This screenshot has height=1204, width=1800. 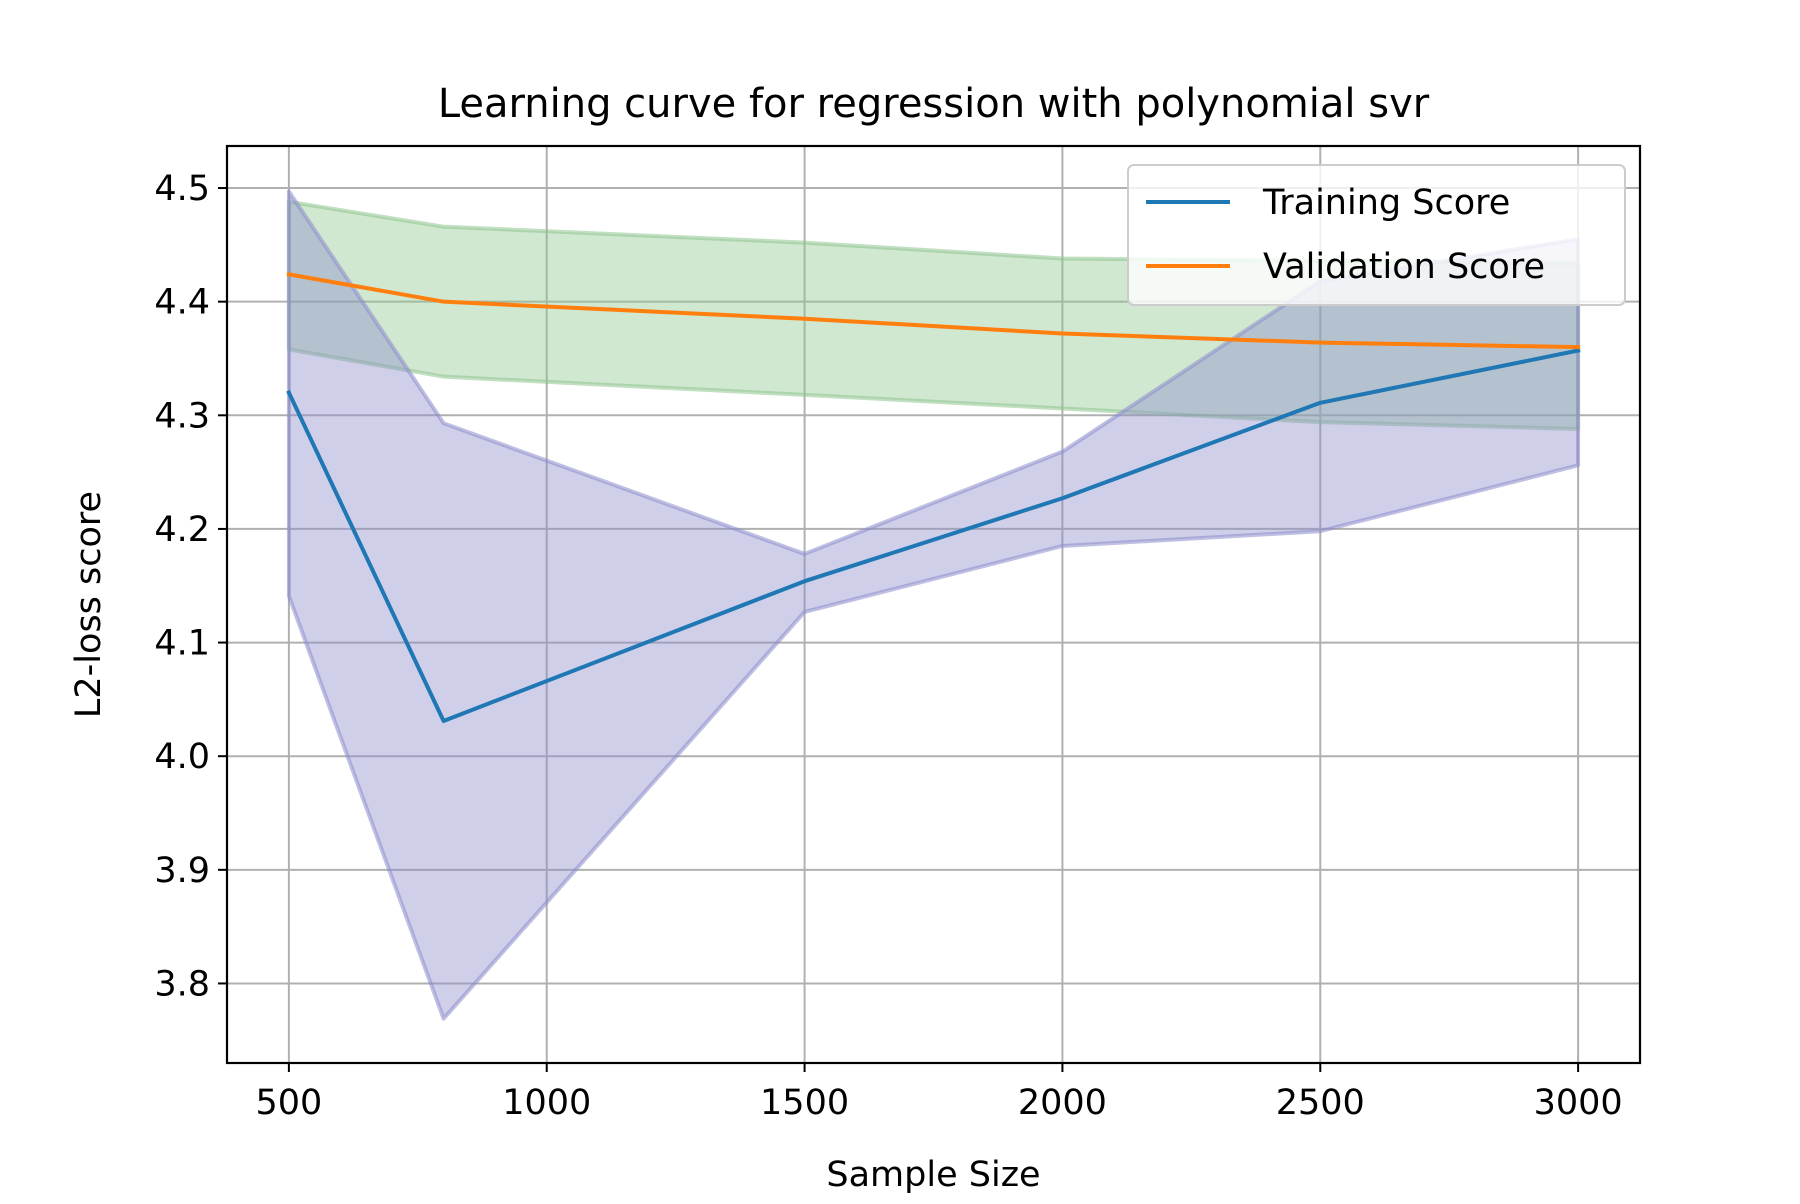 I want to click on x-tick-label: 1000, so click(x=546, y=1103).